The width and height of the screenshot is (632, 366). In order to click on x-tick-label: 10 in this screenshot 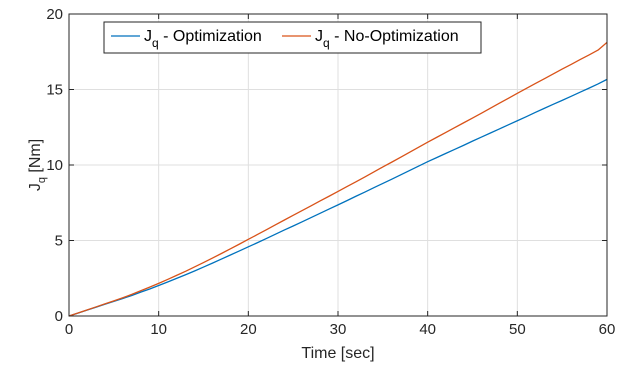, I will do `click(158, 329)`.